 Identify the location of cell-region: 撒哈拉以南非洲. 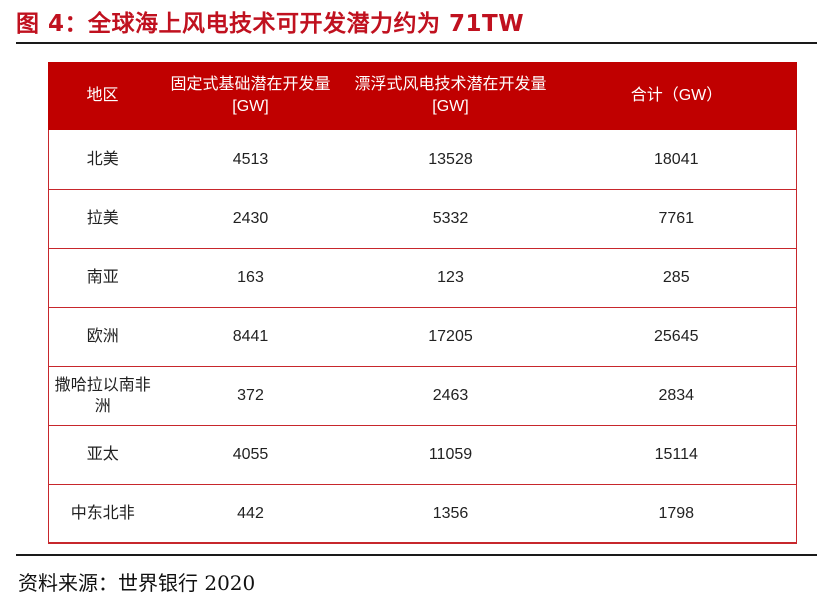
(102, 396).